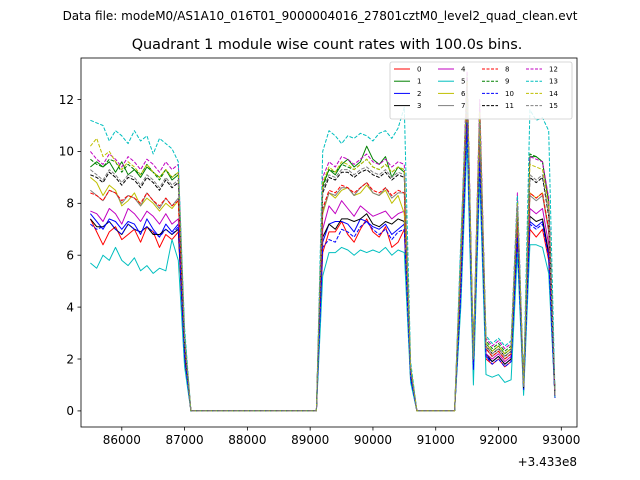  Describe the element at coordinates (70, 307) in the screenshot. I see `y-tick-label: 4` at that location.